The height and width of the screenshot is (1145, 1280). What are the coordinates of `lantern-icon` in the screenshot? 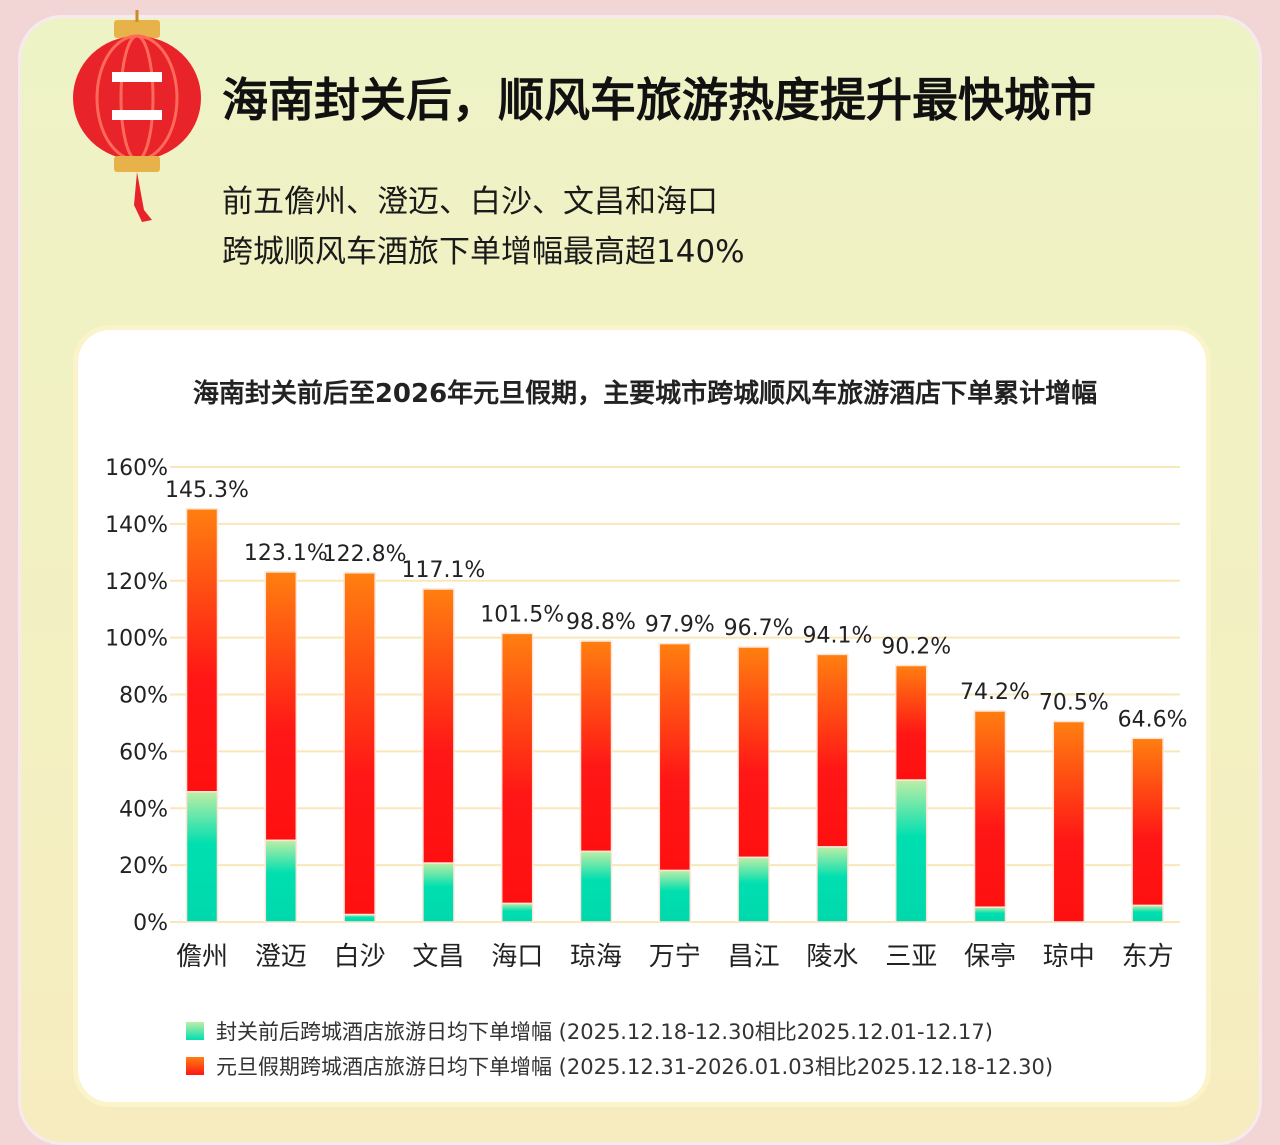 It's located at (137, 116).